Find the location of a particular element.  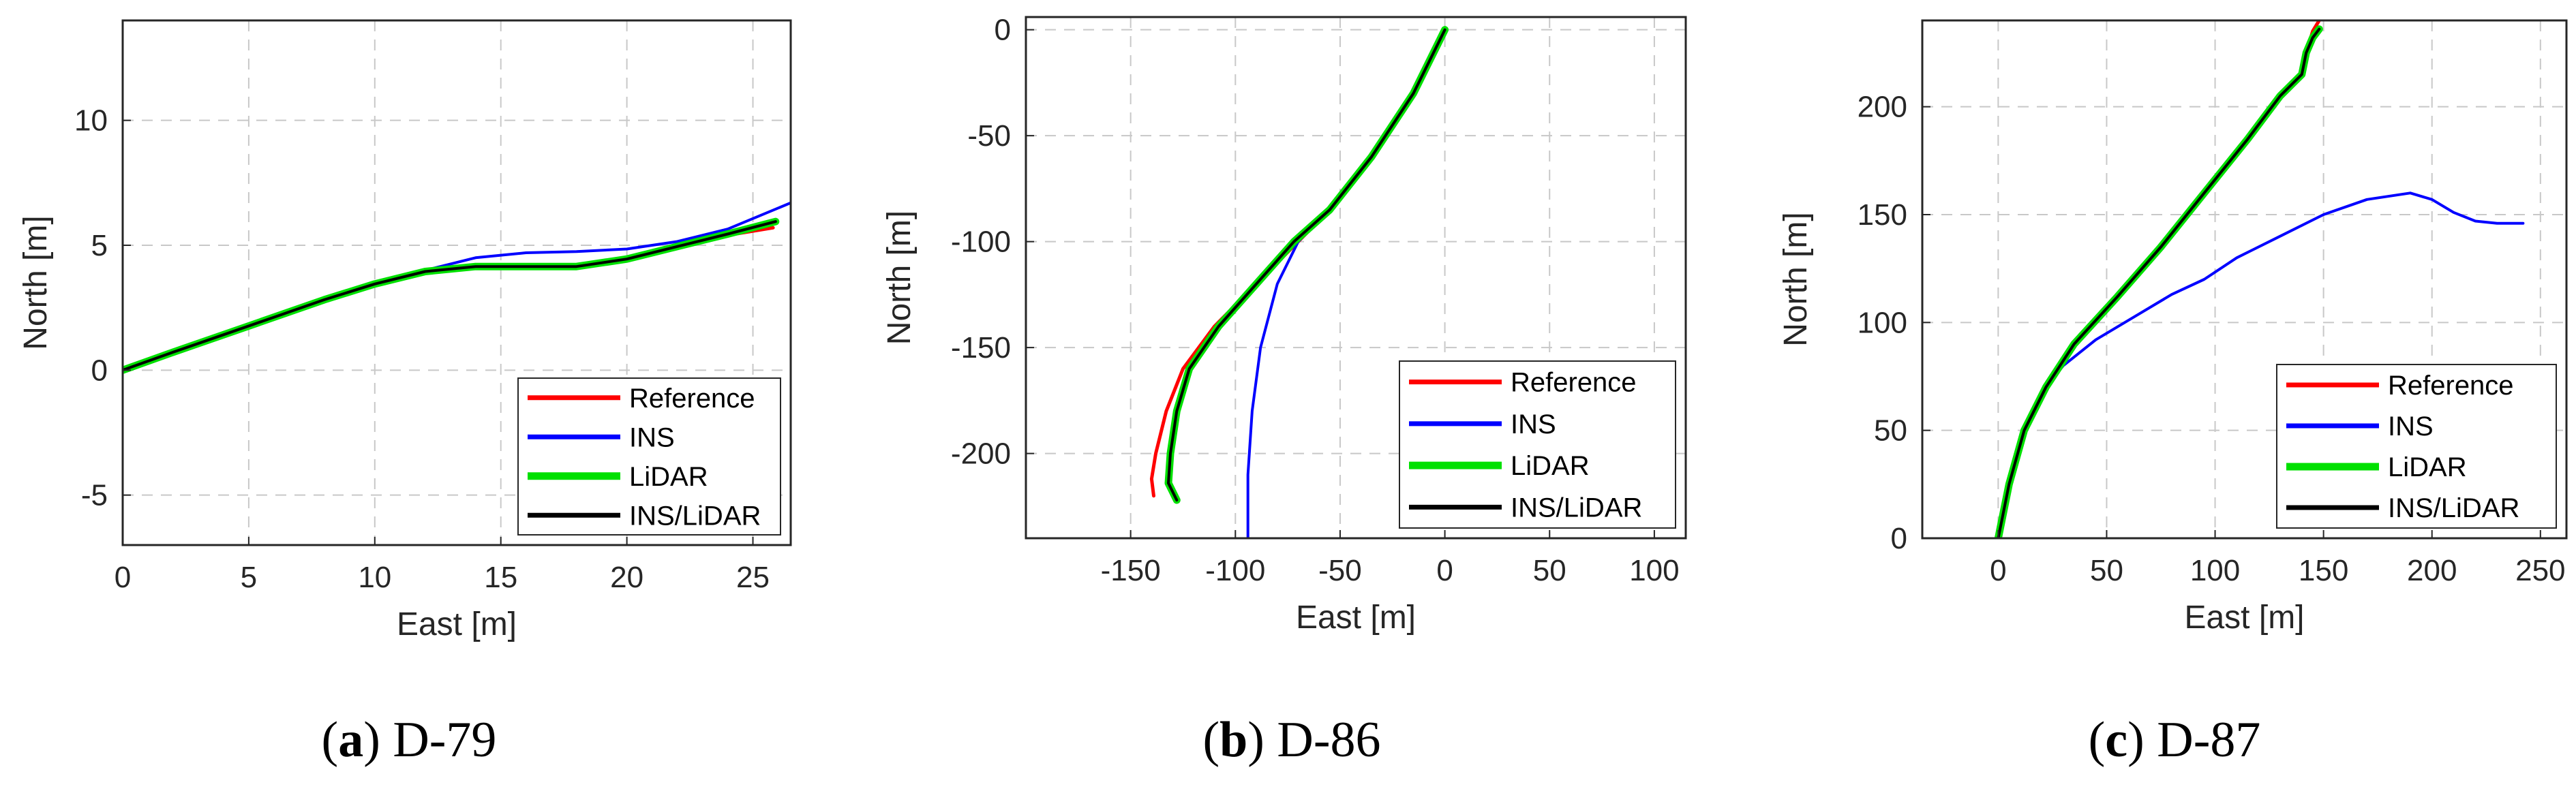

x-tick-label: 250 is located at coordinates (2540, 570).